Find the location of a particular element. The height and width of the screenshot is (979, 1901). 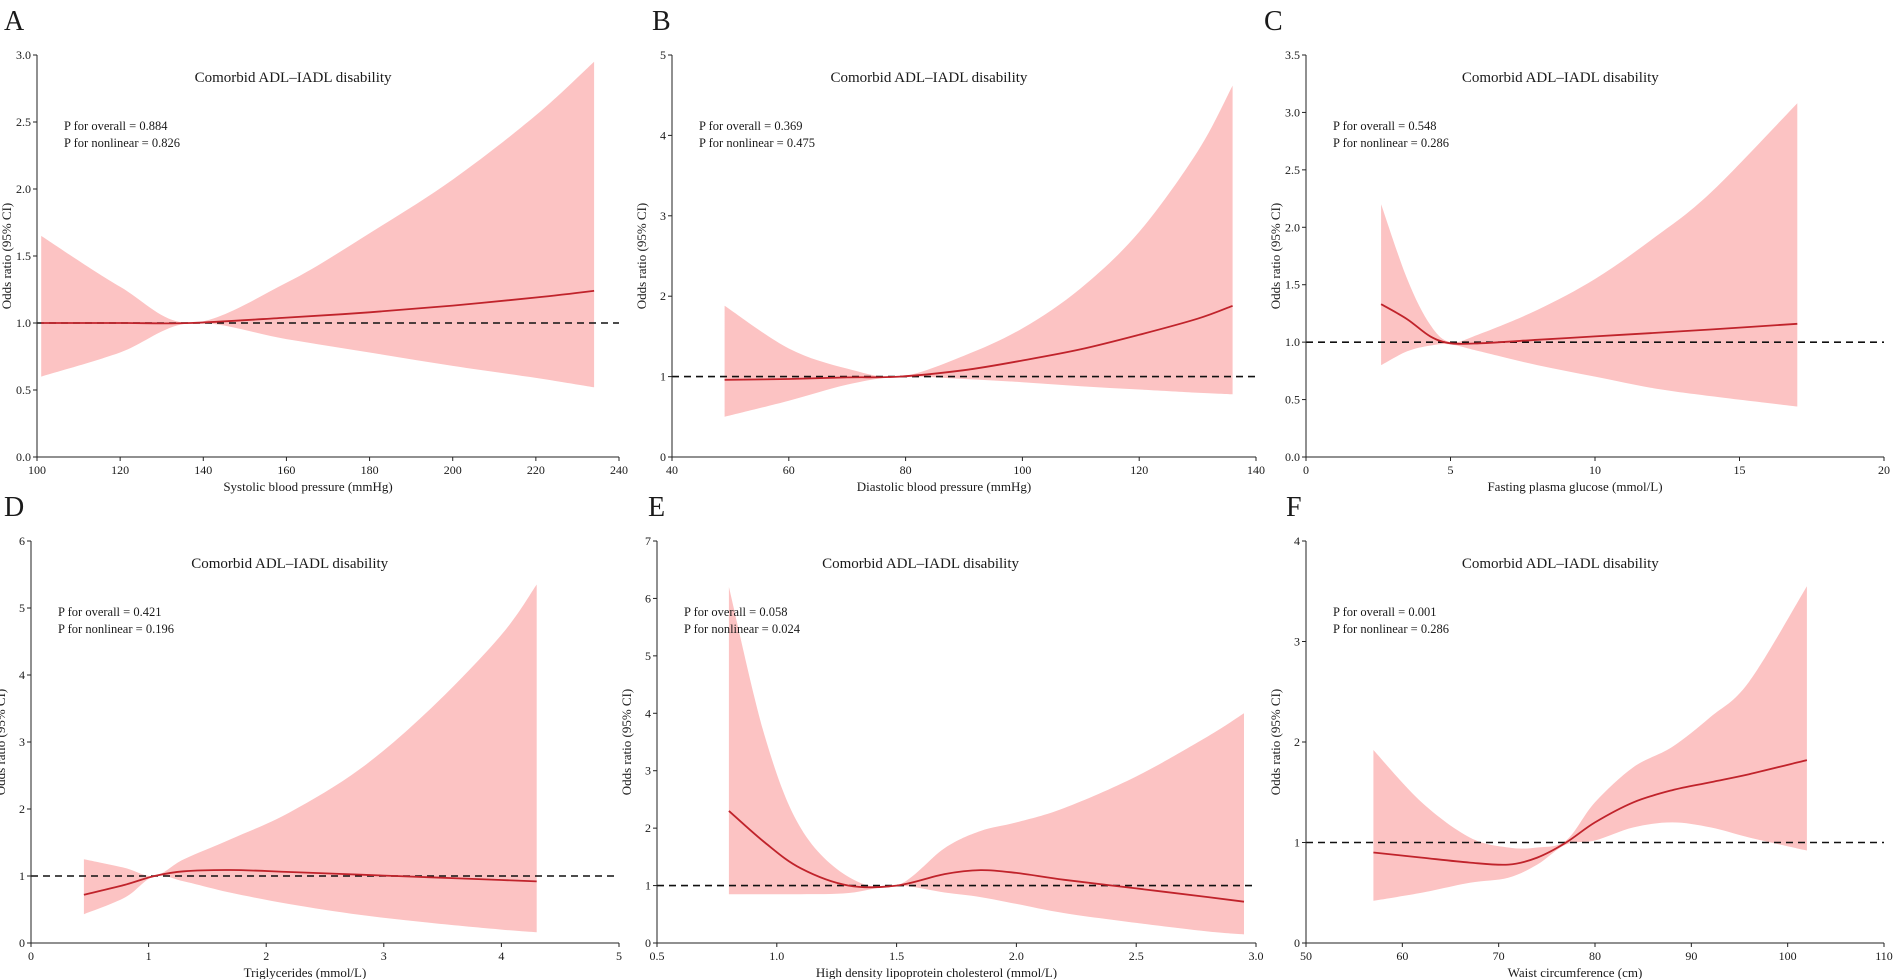

panel-e-y-tick-label: 3 is located at coordinates (648, 771).